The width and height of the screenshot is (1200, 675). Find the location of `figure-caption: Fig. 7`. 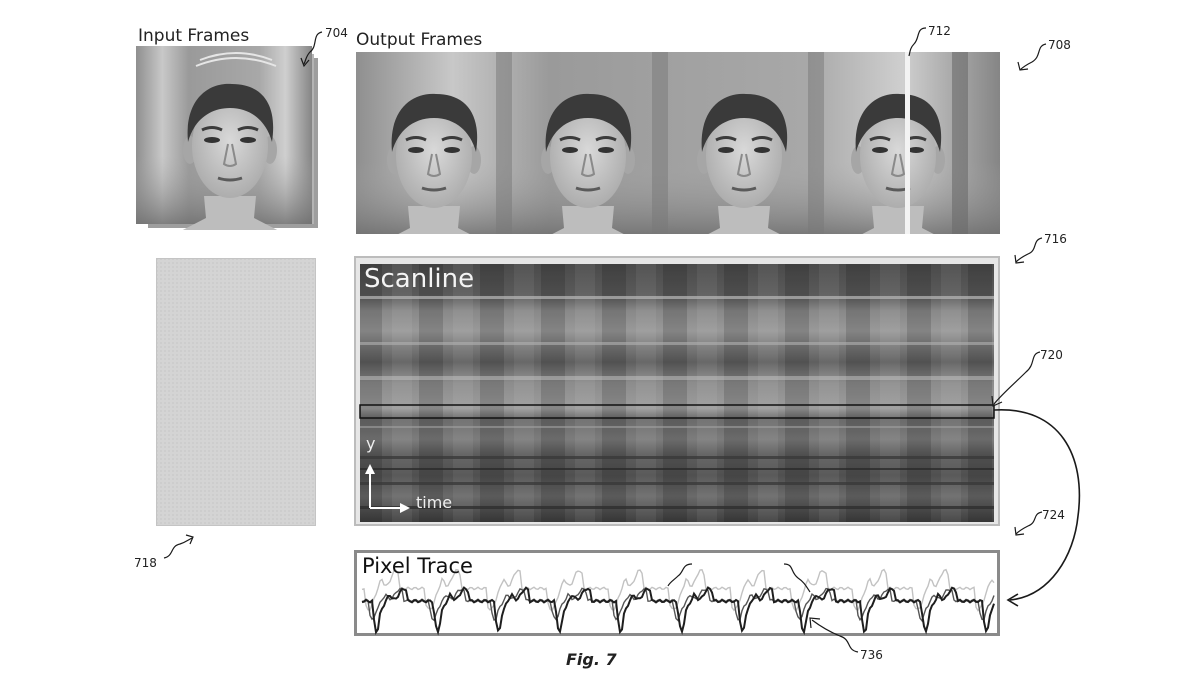

figure-caption: Fig. 7 is located at coordinates (591, 659).